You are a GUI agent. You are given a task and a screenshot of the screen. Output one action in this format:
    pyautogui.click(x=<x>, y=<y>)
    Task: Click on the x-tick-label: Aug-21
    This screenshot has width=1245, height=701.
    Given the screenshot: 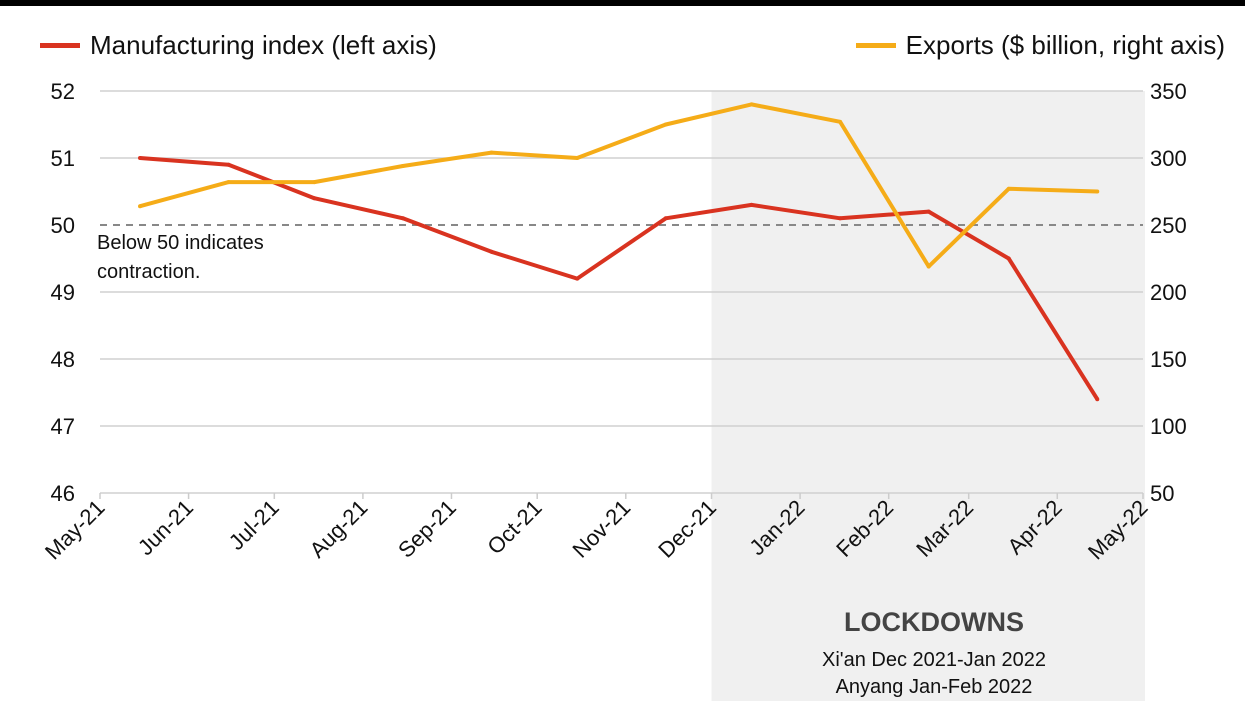 What is the action you would take?
    pyautogui.click(x=339, y=529)
    